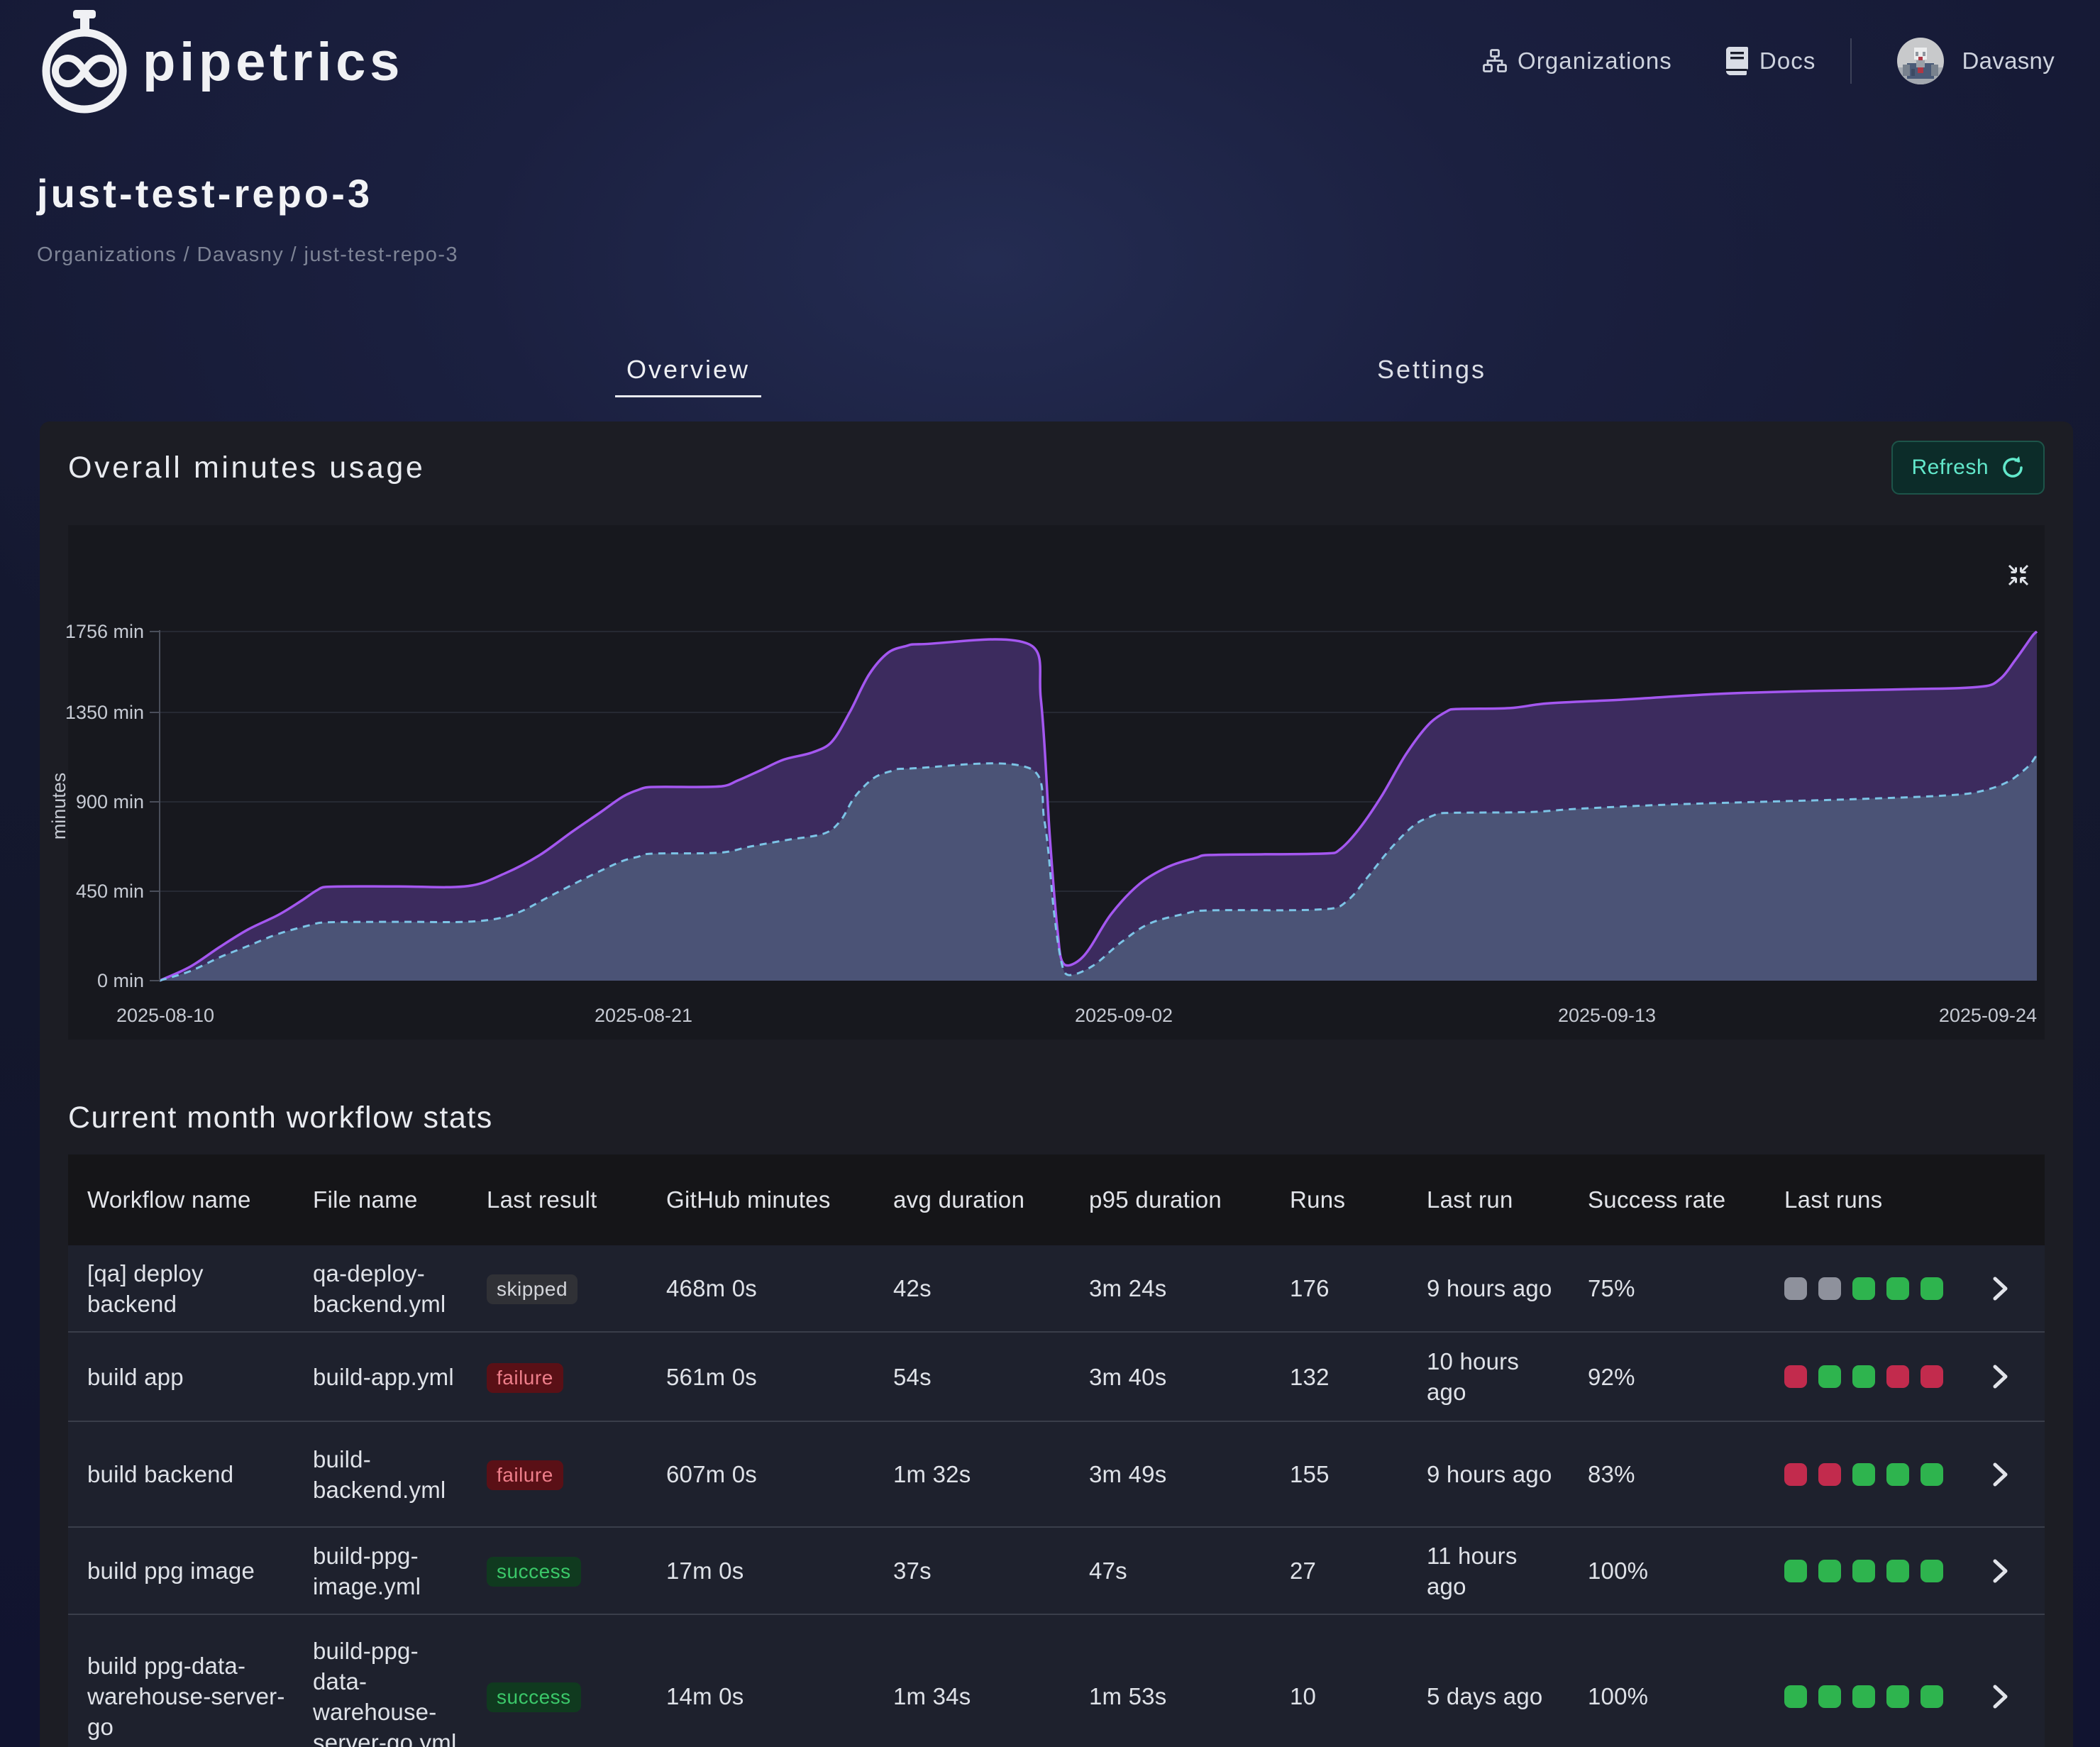 The width and height of the screenshot is (2100, 1747). Describe the element at coordinates (105, 631) in the screenshot. I see `svg-text: 1756 min` at that location.